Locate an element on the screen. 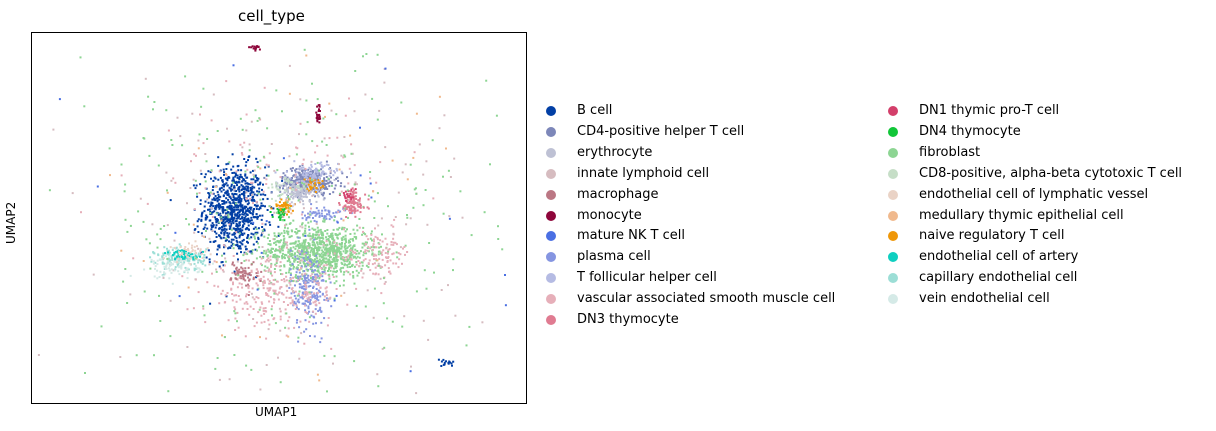 This screenshot has width=1216, height=431. point-dn1-thymic-pro-t-cell is located at coordinates (339, 194).